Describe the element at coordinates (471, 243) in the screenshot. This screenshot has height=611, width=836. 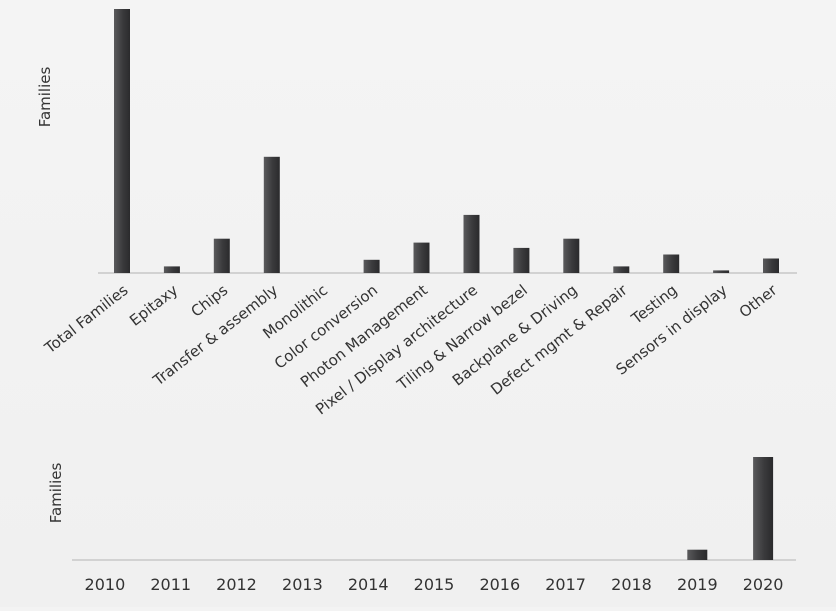
I see `bar-pixel-display-architecture` at that location.